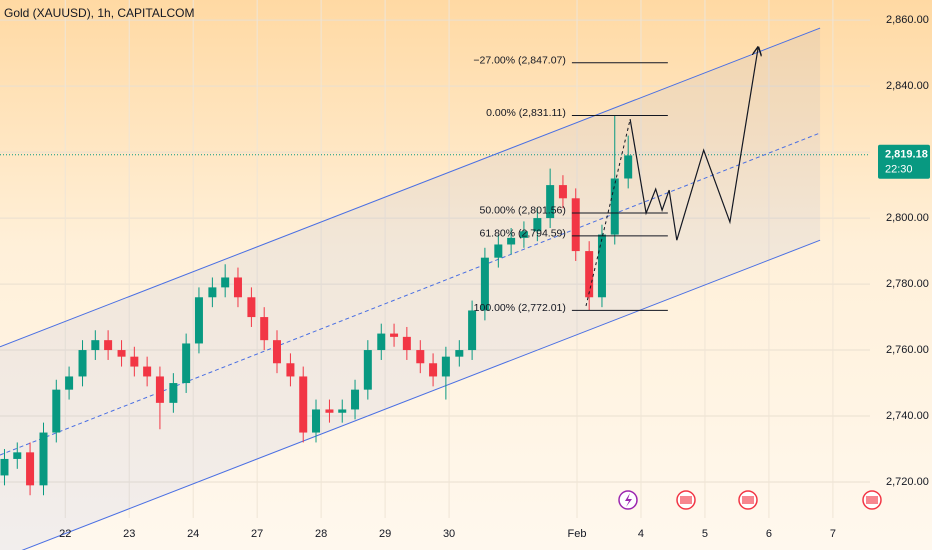  Describe the element at coordinates (907, 284) in the screenshot. I see `y-tick-label: 2,780.00` at that location.